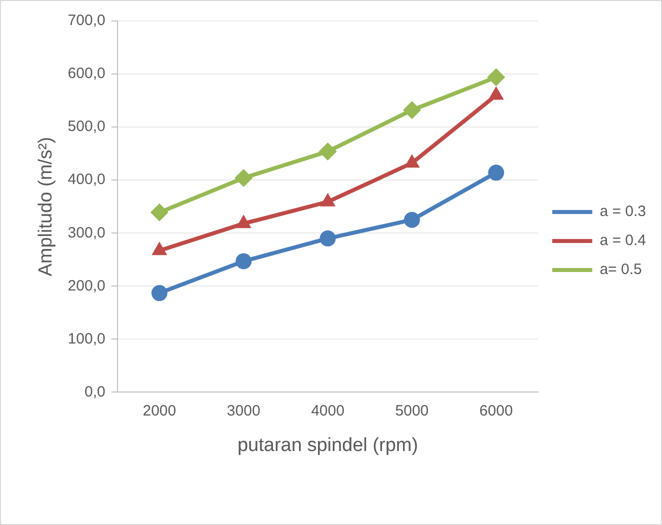 The height and width of the screenshot is (525, 662). I want to click on y-tick-label: 200,0, so click(87, 285).